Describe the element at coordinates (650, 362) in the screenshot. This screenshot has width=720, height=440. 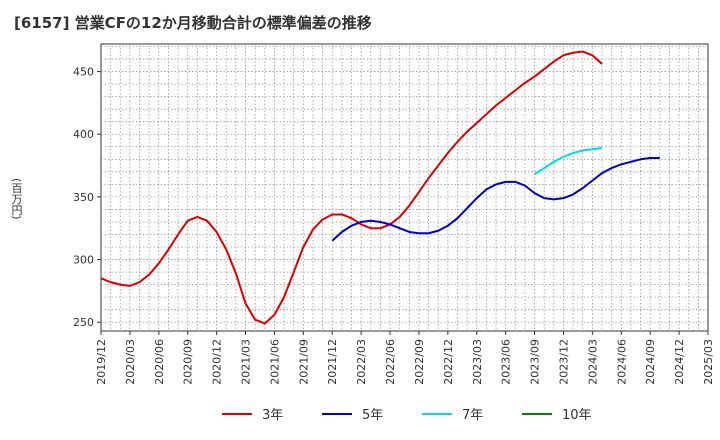
I see `x-tick-label: 2024/09` at that location.